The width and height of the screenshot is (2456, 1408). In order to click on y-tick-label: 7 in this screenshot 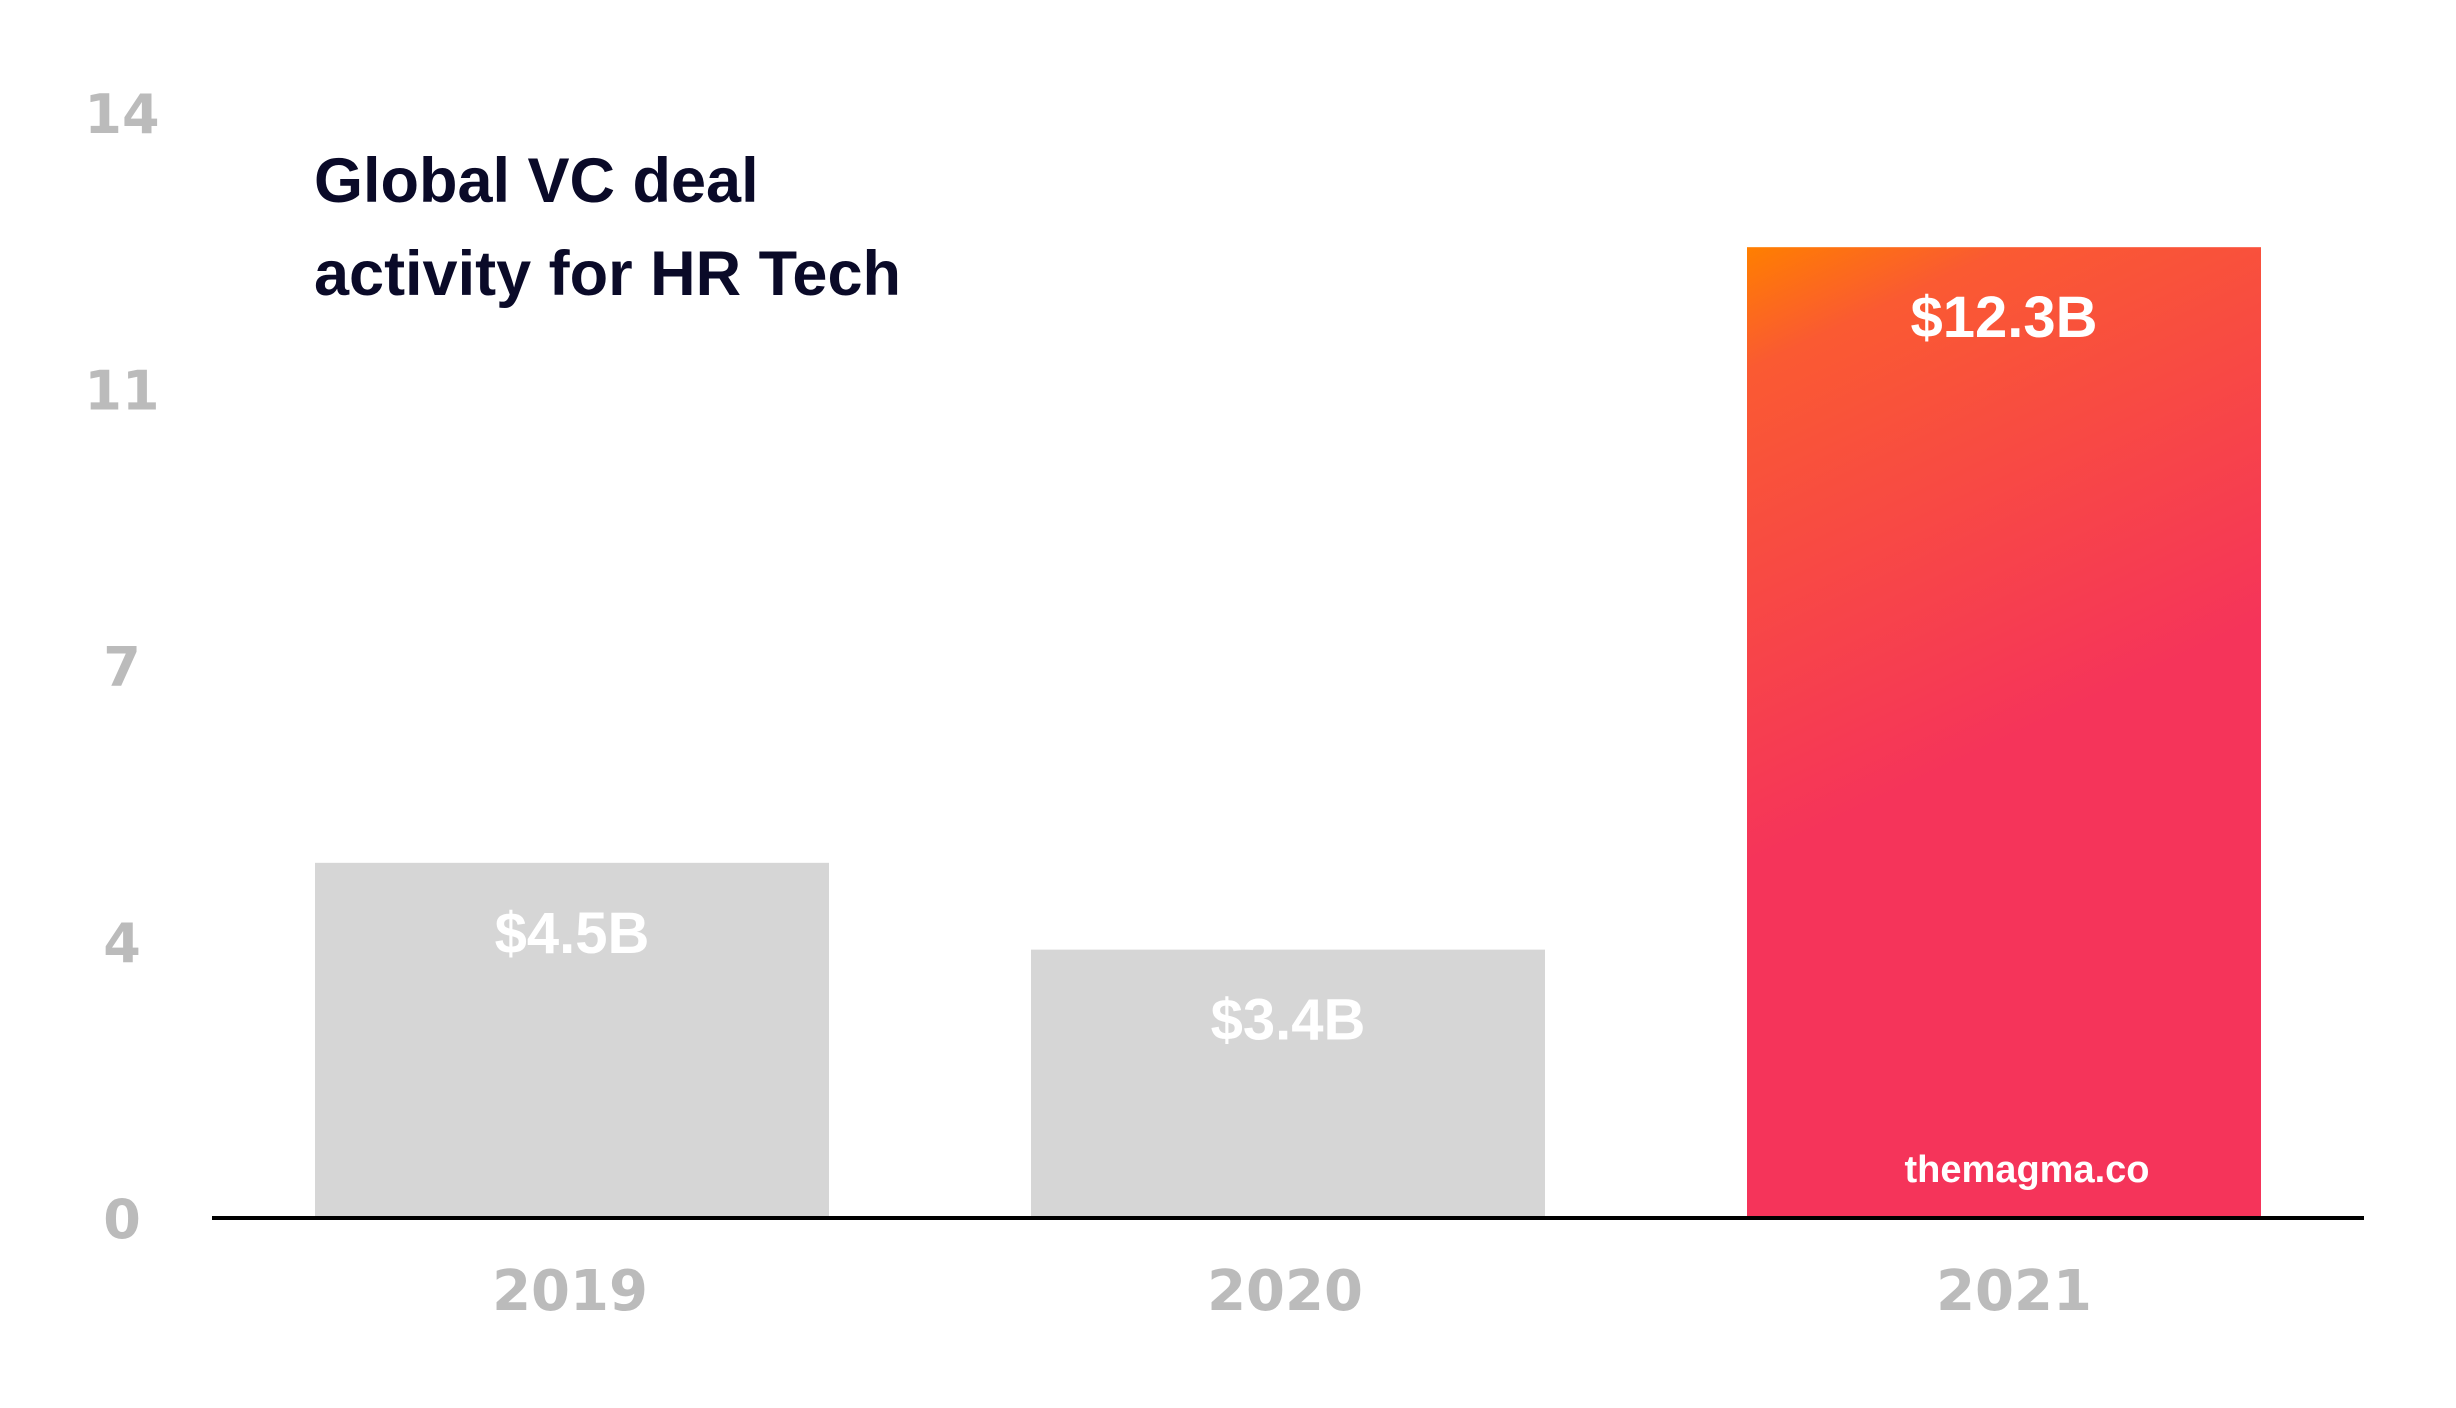, I will do `click(122, 667)`.